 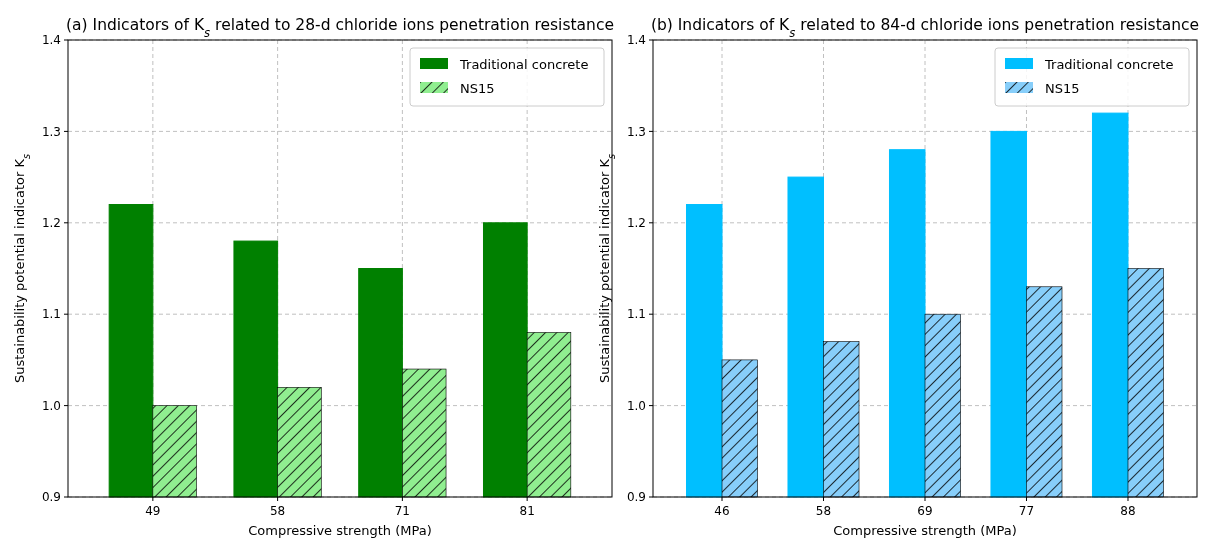 I want to click on x-tick-label: 77, so click(x=1026, y=511).